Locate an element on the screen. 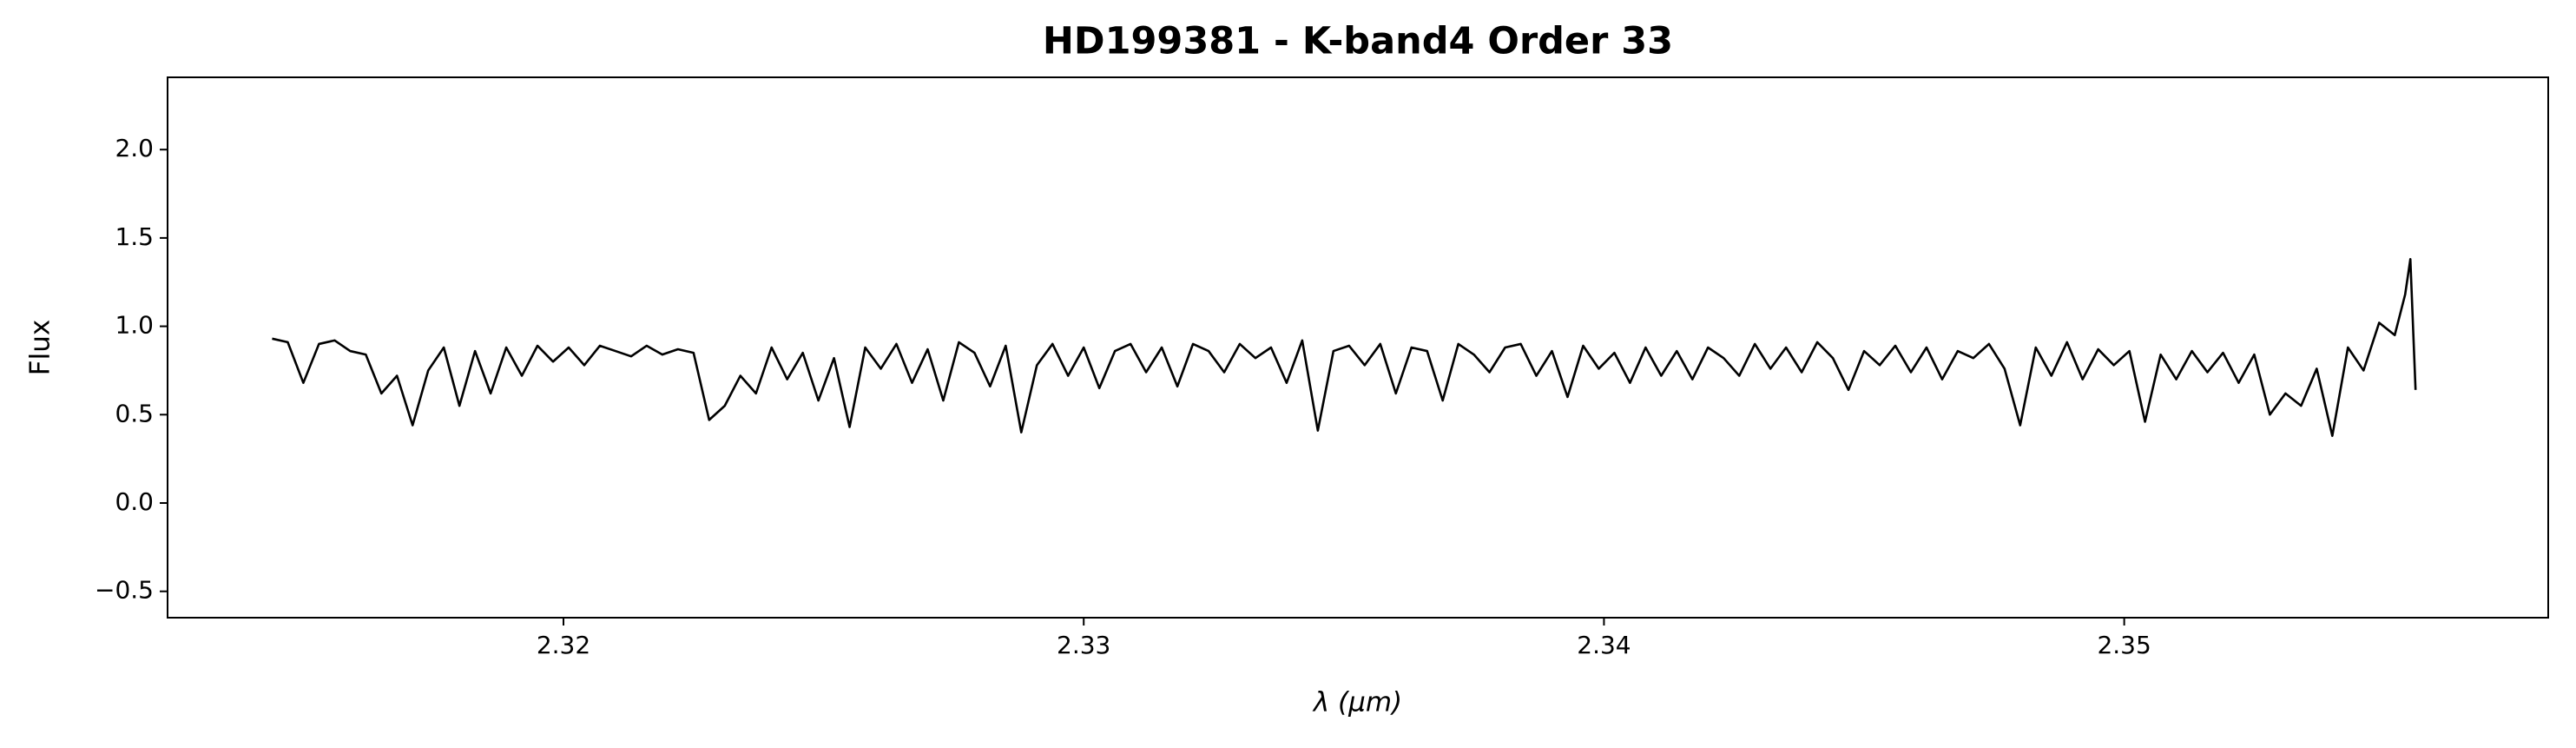 The height and width of the screenshot is (748, 2576). y-tick-label: 1.0 is located at coordinates (134, 325).